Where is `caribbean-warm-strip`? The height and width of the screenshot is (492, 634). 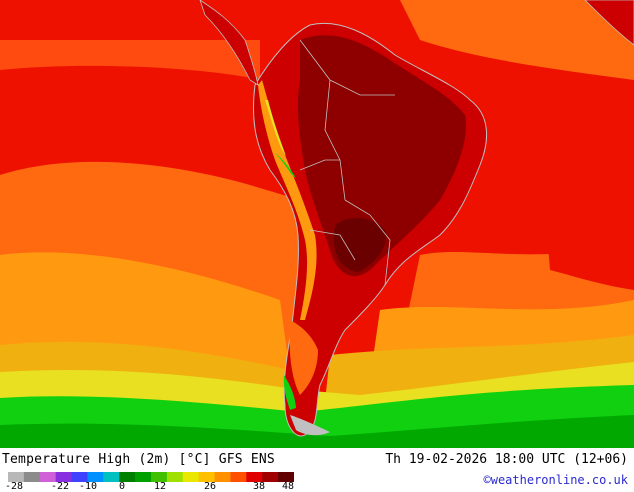
caribbean-warm-strip is located at coordinates (130, 60).